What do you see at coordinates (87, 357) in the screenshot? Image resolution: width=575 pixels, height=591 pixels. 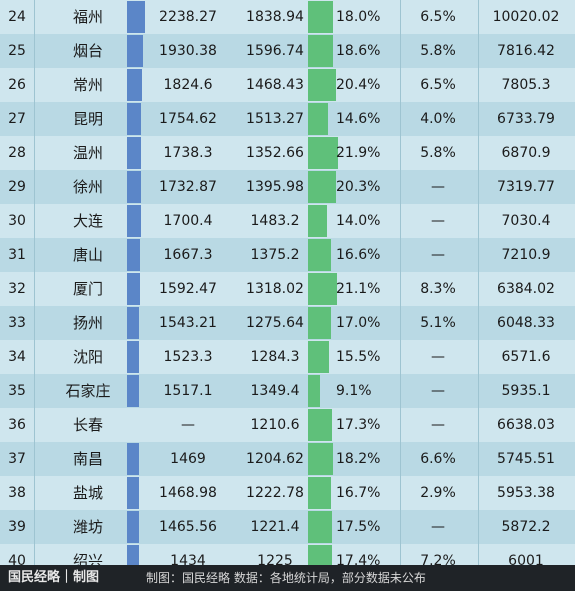 I see `city-cell: 沈阳` at bounding box center [87, 357].